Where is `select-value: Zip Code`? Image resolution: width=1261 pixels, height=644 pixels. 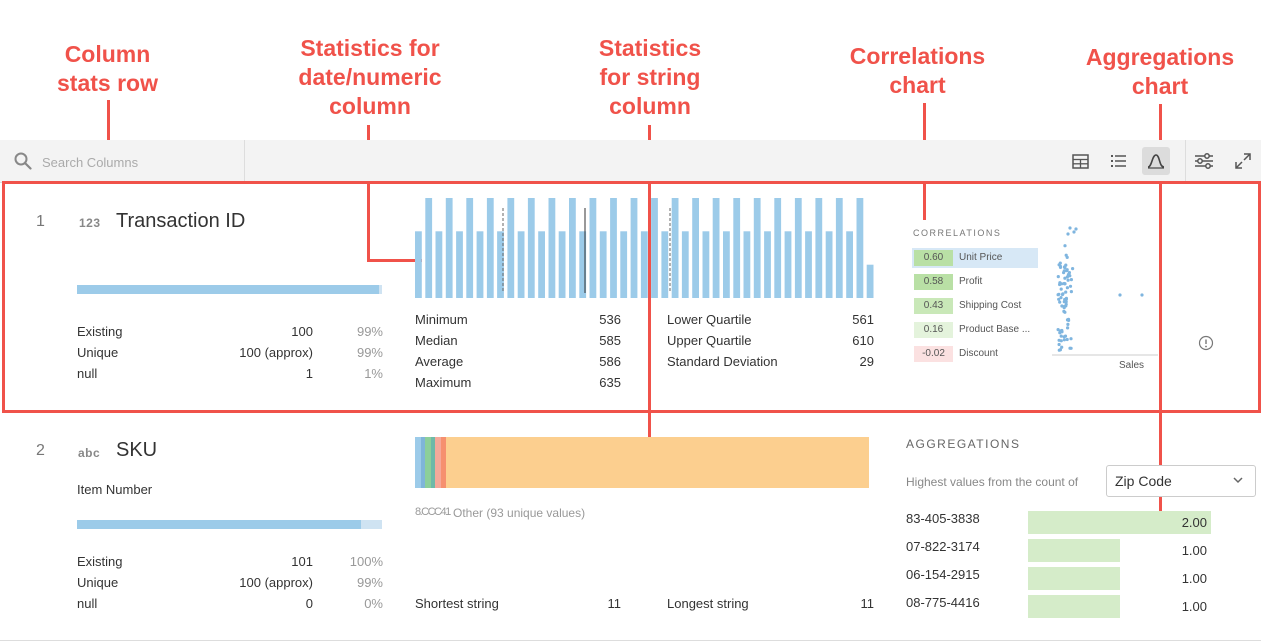 select-value: Zip Code is located at coordinates (1143, 481).